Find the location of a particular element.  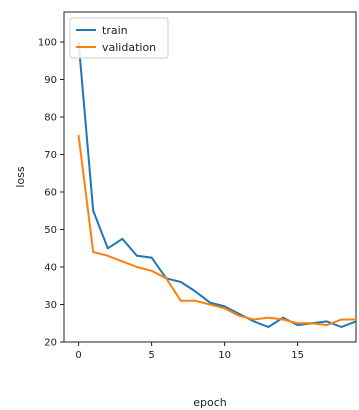

x-tick-label: 0 is located at coordinates (78, 355).